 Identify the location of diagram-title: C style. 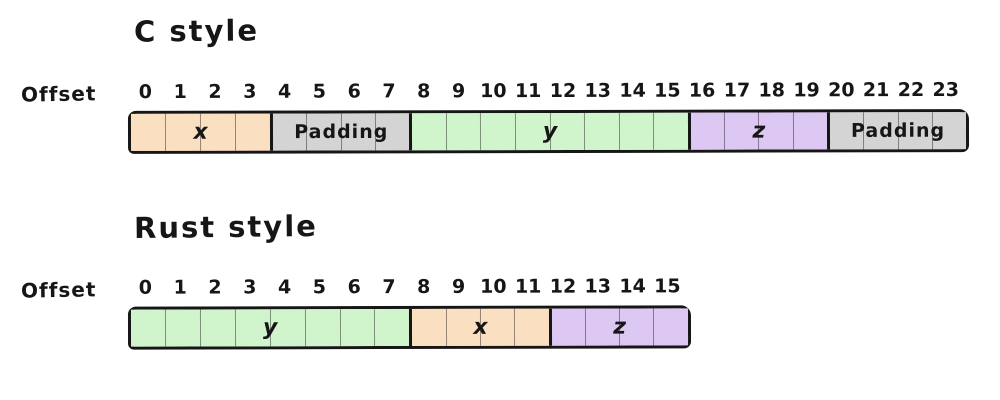
(196, 31).